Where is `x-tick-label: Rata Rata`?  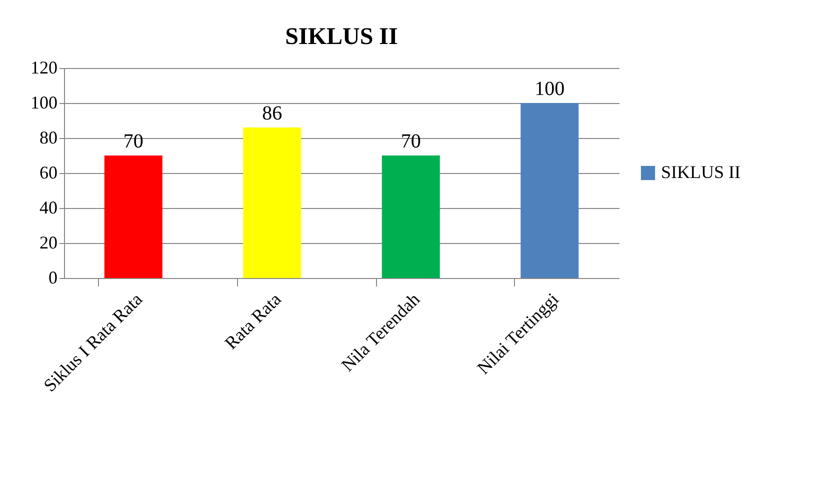 x-tick-label: Rata Rata is located at coordinates (252, 321).